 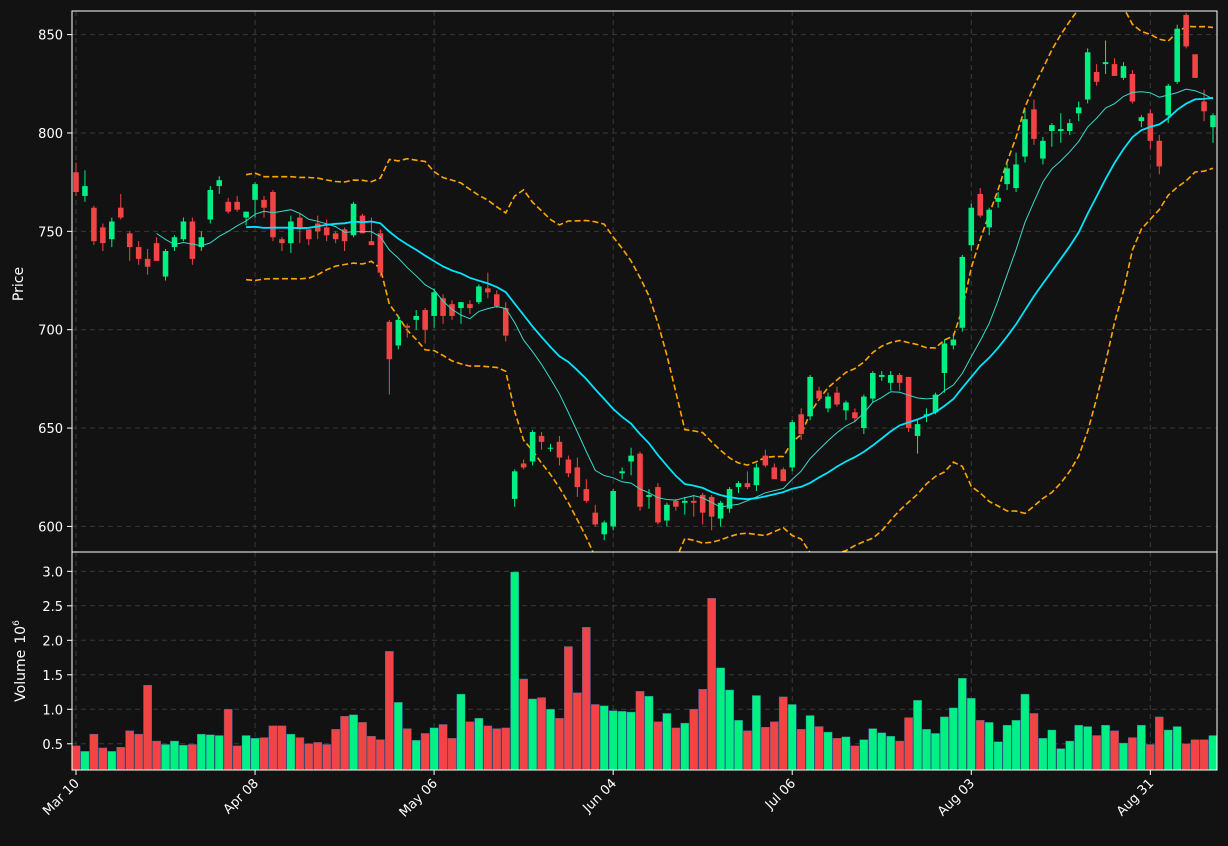 What do you see at coordinates (50, 36) in the screenshot?
I see `price-y-tick-label: 850` at bounding box center [50, 36].